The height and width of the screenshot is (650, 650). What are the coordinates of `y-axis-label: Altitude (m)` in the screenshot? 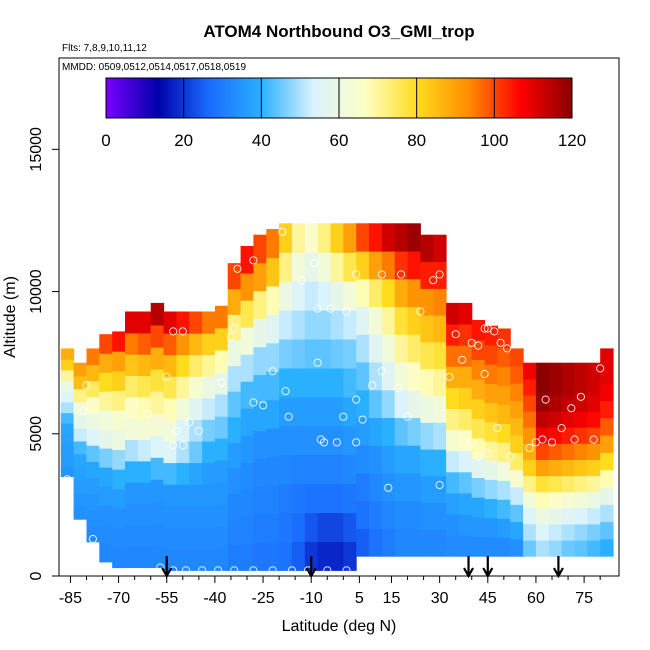 It's located at (10, 317).